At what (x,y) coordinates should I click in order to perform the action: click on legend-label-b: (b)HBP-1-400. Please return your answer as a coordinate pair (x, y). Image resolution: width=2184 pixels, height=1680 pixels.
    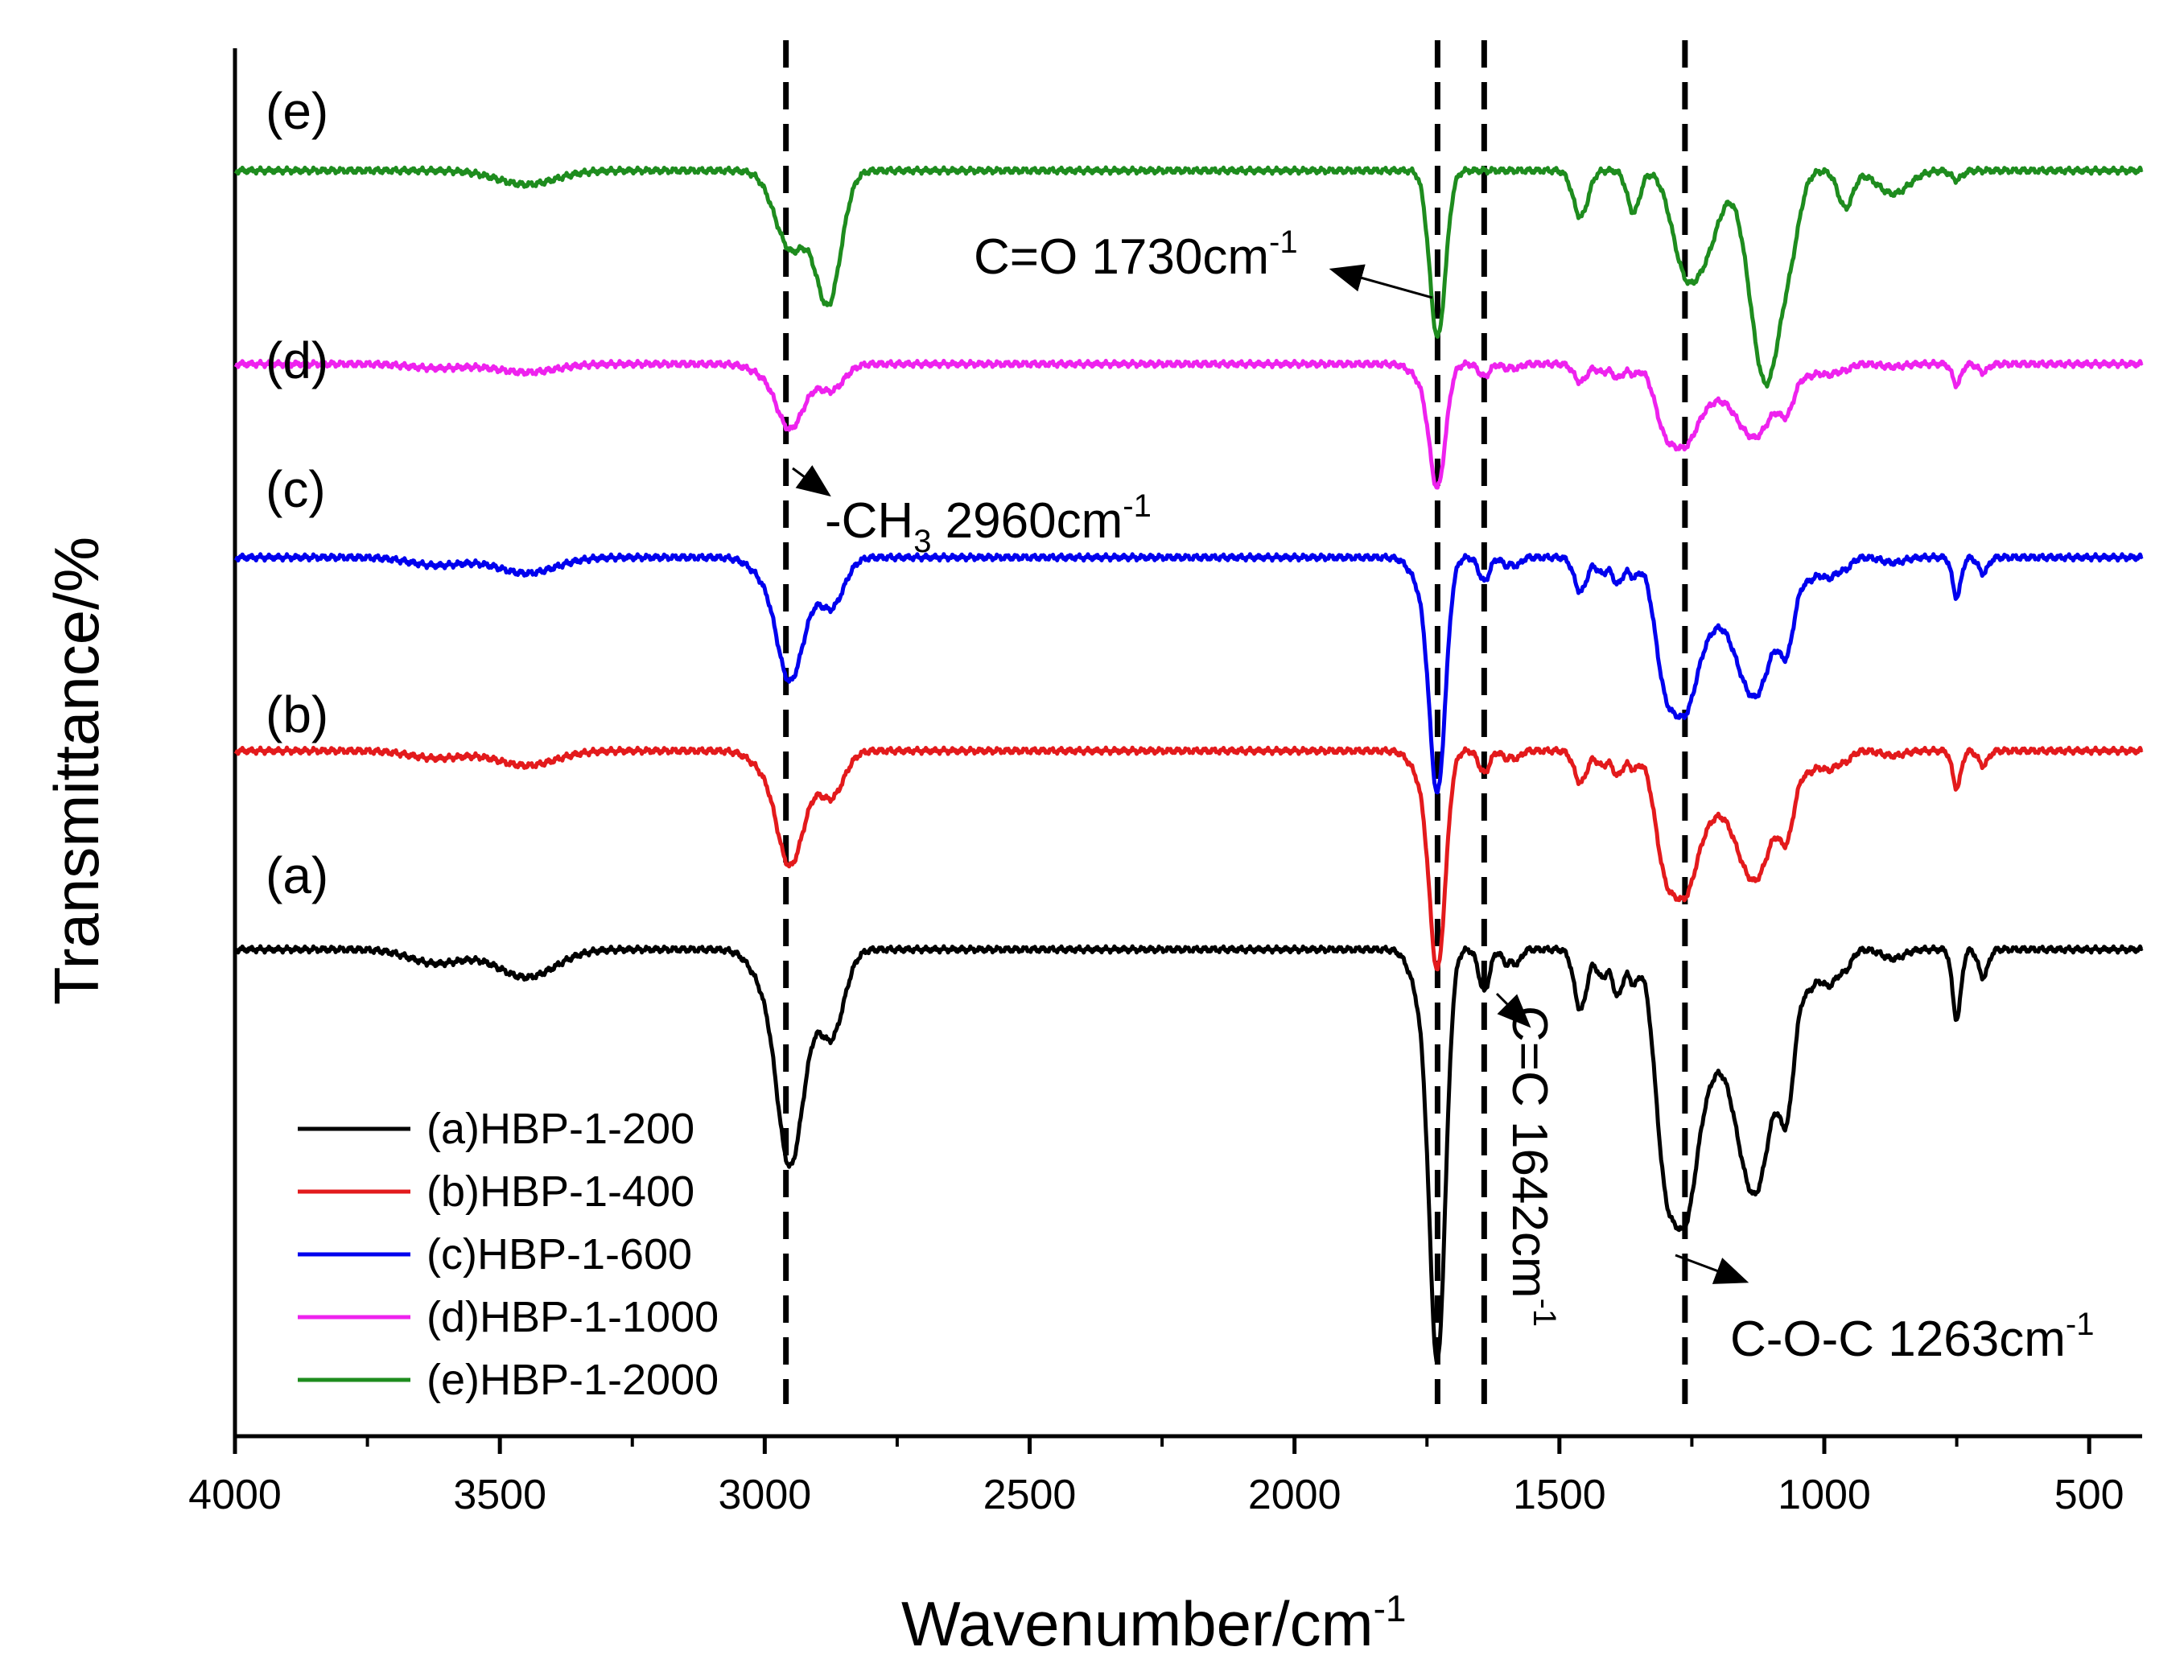
    Looking at the image, I should click on (560, 1191).